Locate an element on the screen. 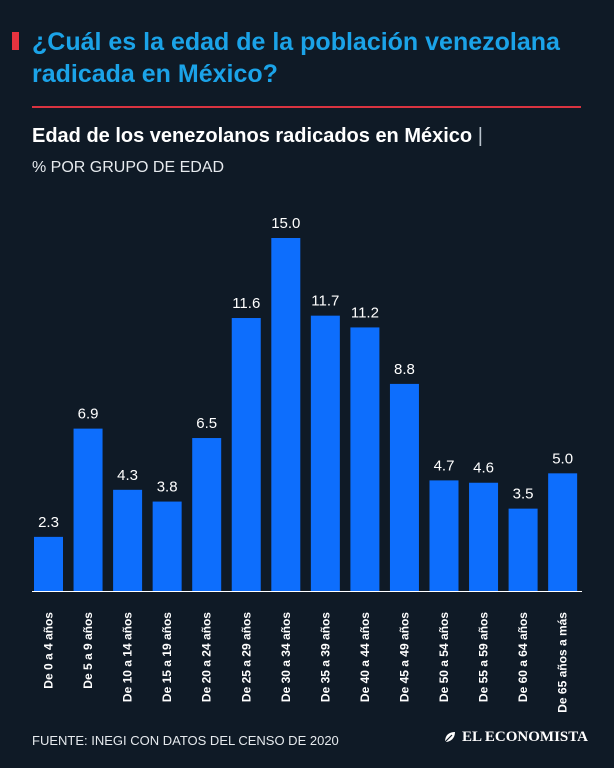 Image resolution: width=614 pixels, height=768 pixels. category-label-11: De 55 a 59 años is located at coordinates (484, 657).